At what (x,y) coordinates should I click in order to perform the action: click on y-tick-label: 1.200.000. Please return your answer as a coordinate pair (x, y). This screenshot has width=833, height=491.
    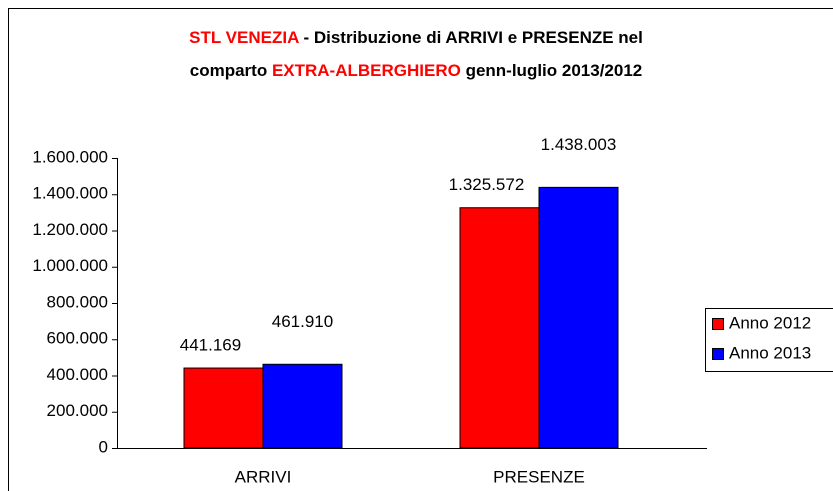
    Looking at the image, I should click on (70, 229).